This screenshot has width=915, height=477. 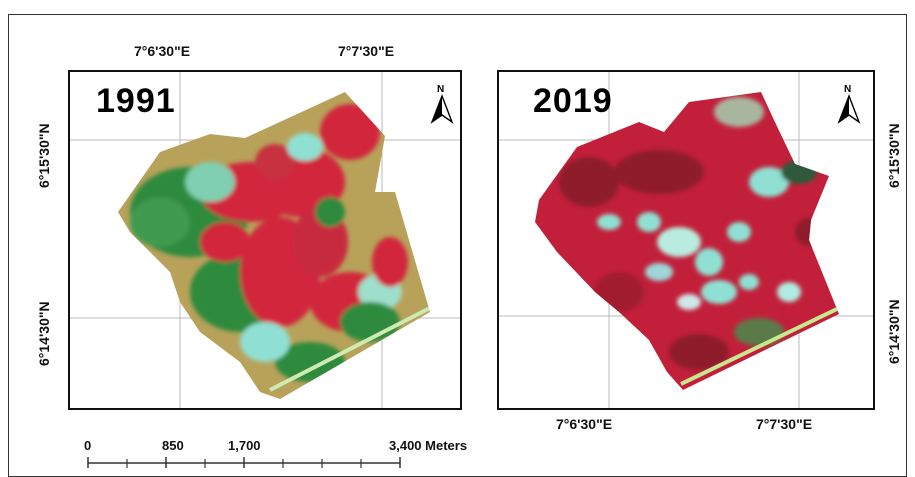 What do you see at coordinates (244, 462) in the screenshot?
I see `scale-bar` at bounding box center [244, 462].